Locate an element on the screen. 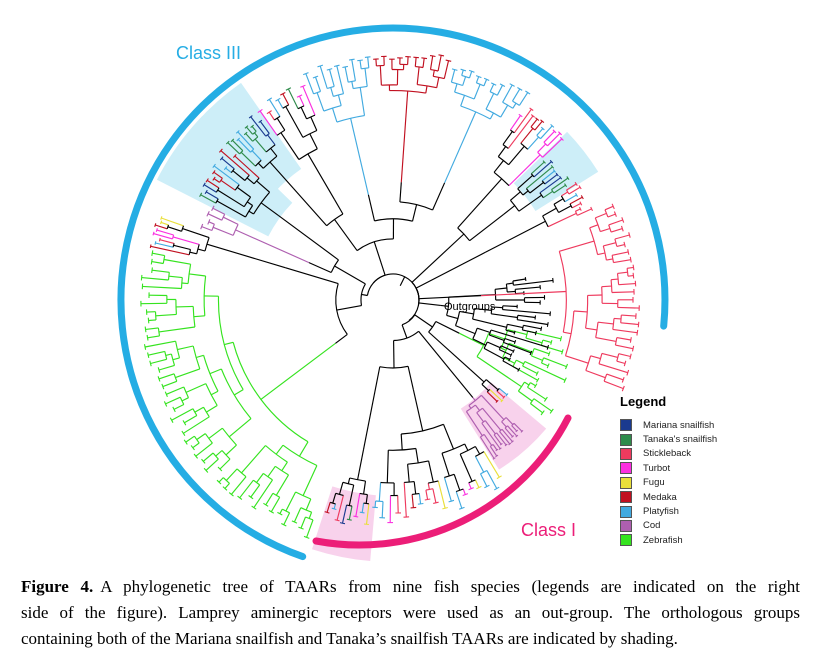 The width and height of the screenshot is (820, 656). legend-item: Tanaka's snailfish is located at coordinates (668, 439).